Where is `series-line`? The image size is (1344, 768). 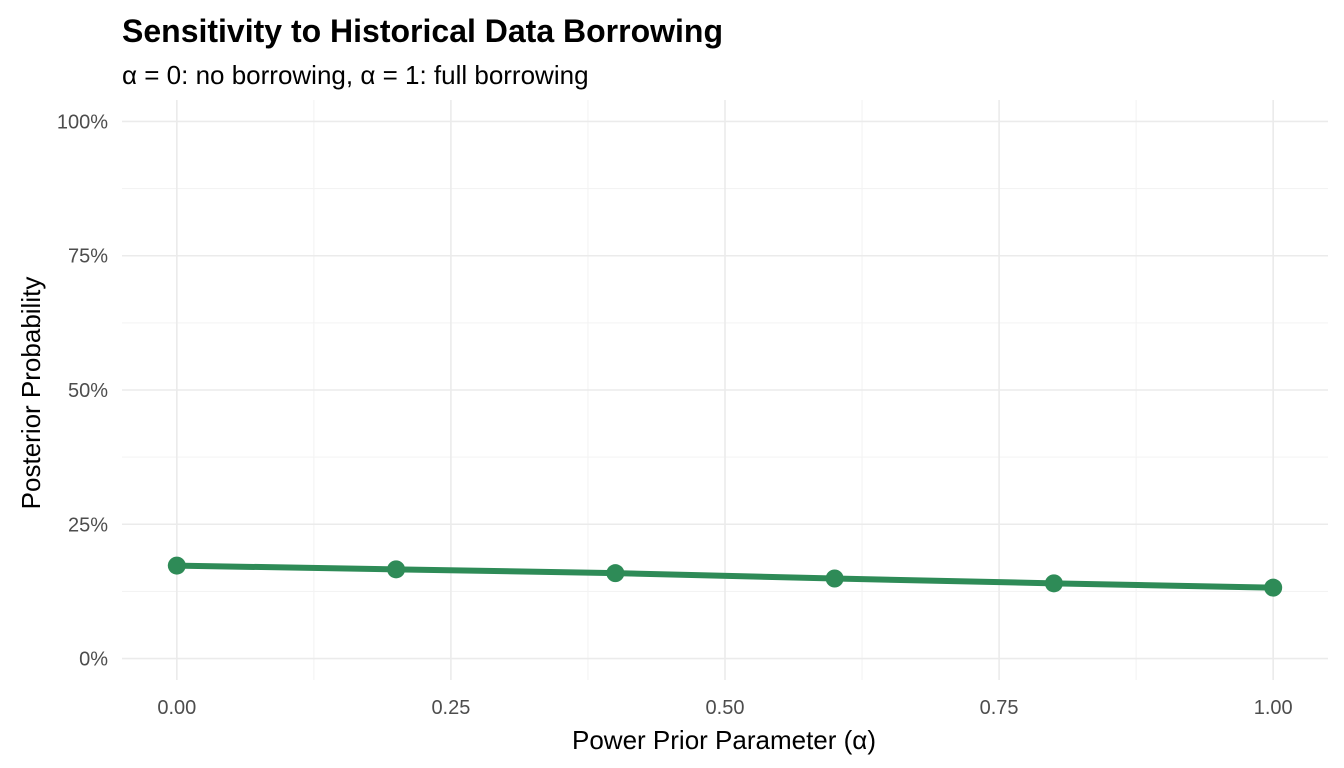
series-line is located at coordinates (725, 576).